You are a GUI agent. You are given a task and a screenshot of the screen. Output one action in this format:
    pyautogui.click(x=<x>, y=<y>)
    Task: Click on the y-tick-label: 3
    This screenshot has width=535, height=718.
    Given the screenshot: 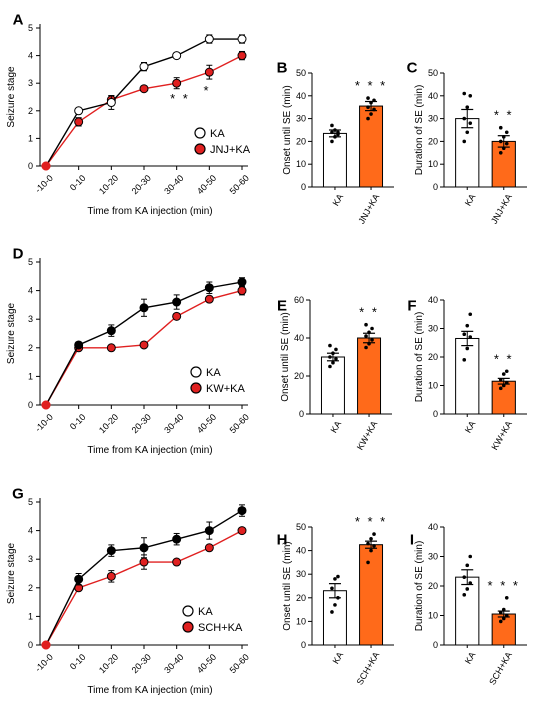 What is the action you would take?
    pyautogui.click(x=30, y=83)
    